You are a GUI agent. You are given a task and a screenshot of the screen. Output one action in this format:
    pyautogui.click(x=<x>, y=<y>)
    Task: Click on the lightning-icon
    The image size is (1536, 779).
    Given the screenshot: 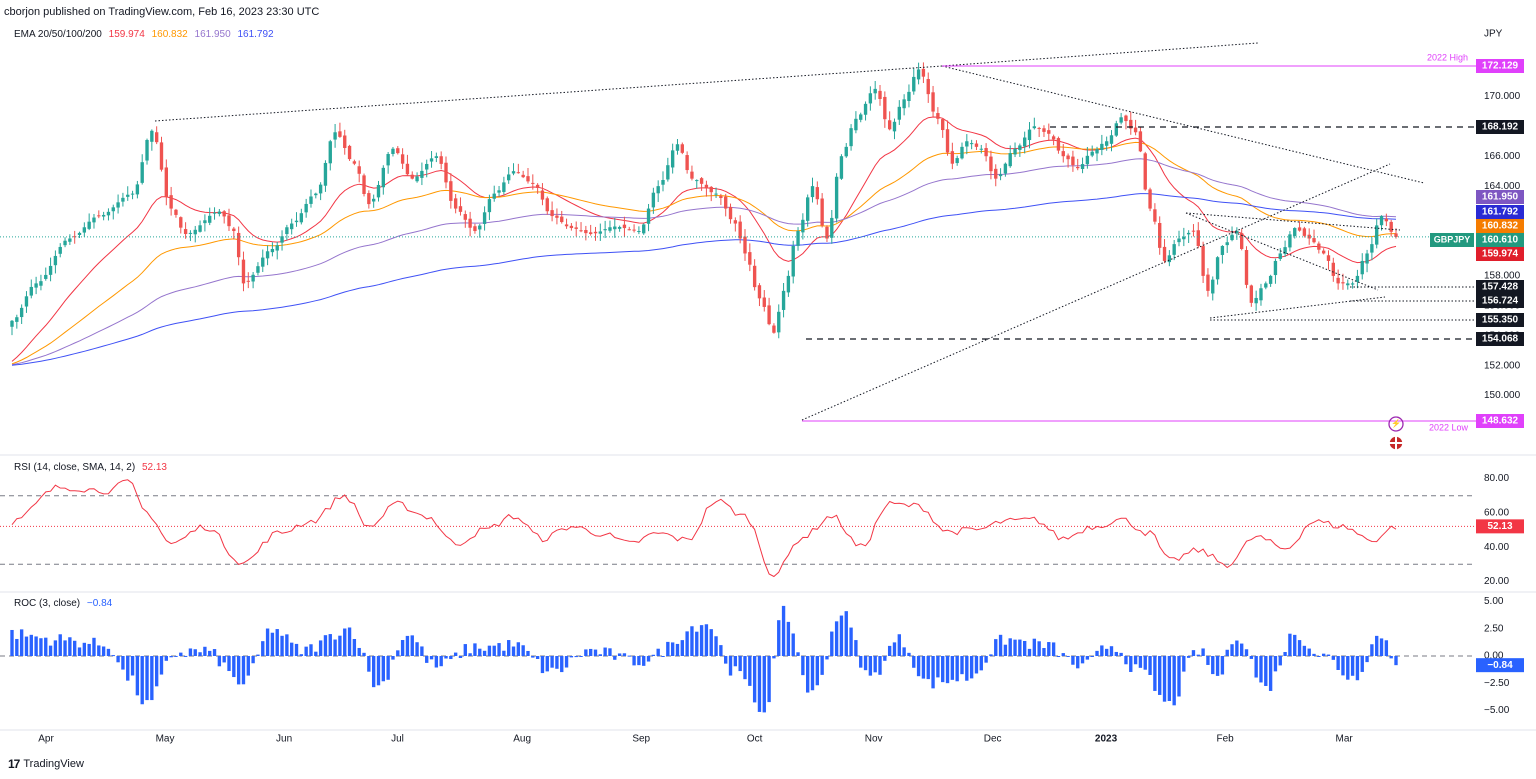 What is the action you would take?
    pyautogui.click(x=1396, y=424)
    